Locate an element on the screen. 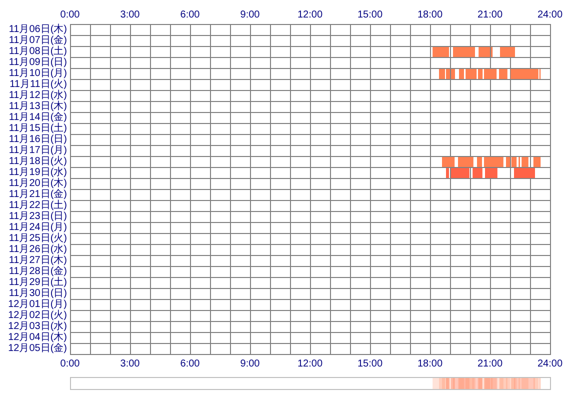 The width and height of the screenshot is (570, 400). x-tick-label: 12:00 is located at coordinates (310, 364).